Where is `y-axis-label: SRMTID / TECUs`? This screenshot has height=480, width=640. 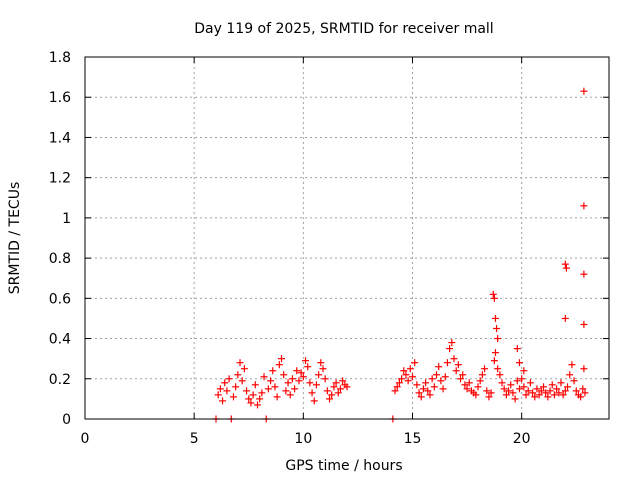 y-axis-label: SRMTID / TECUs is located at coordinates (15, 238).